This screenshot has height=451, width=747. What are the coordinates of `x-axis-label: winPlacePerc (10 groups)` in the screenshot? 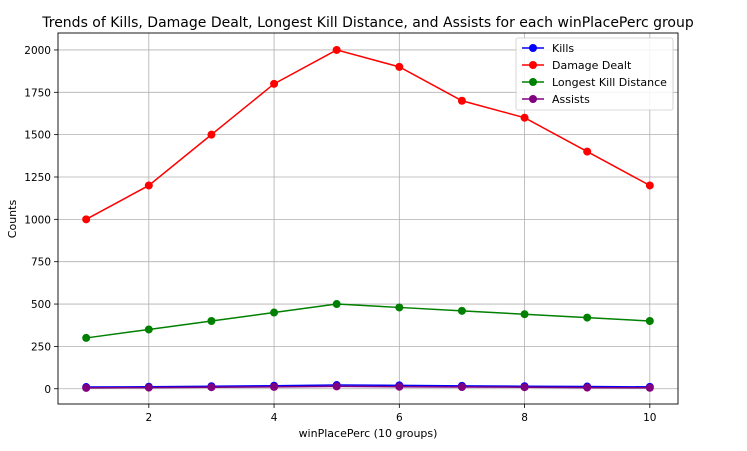 It's located at (368, 433).